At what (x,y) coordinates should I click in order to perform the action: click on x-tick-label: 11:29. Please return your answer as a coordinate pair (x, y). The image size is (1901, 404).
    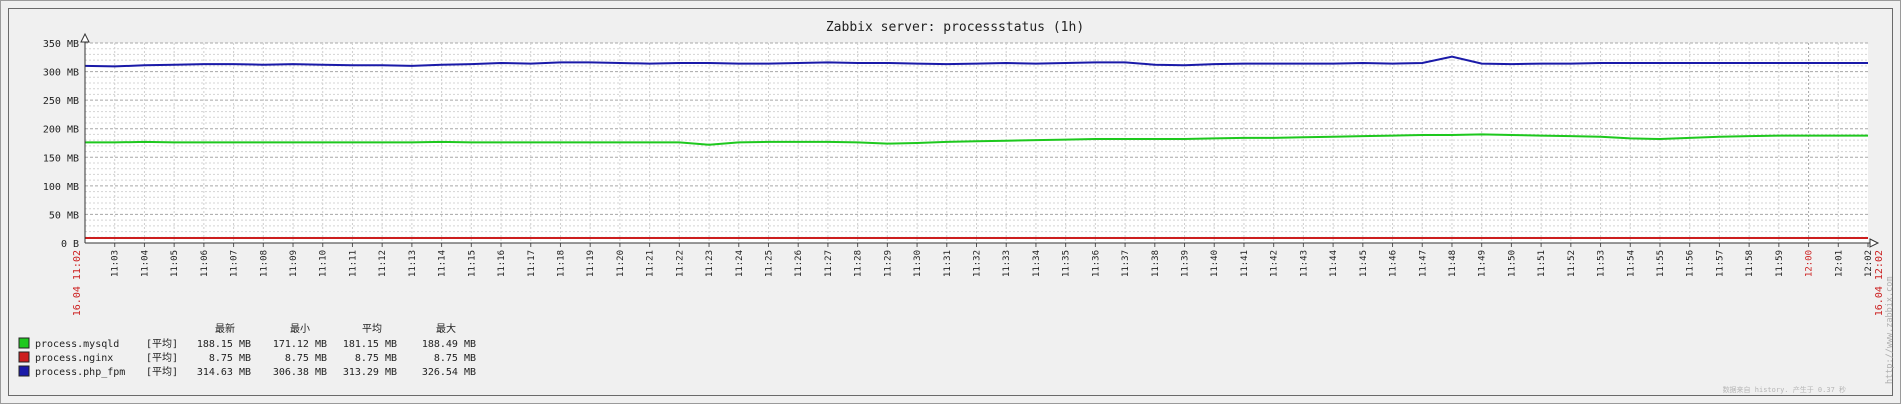
    Looking at the image, I should click on (888, 263).